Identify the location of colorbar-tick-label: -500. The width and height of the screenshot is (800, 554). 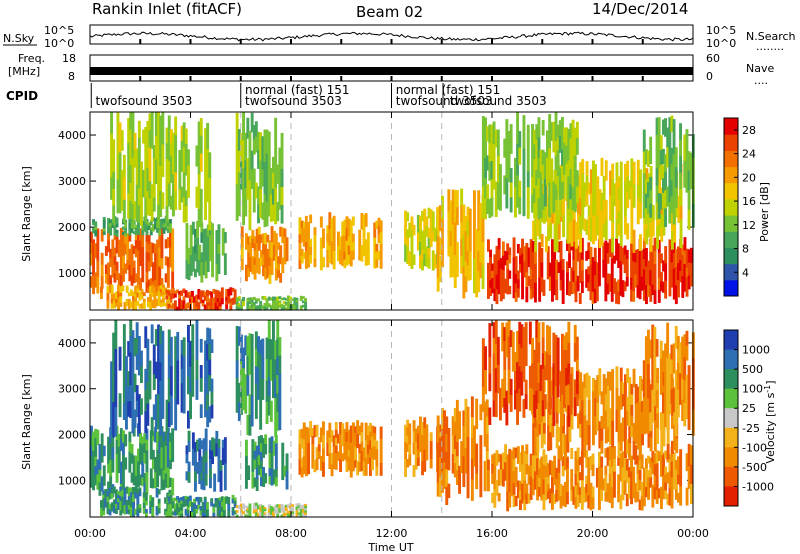
(754, 467).